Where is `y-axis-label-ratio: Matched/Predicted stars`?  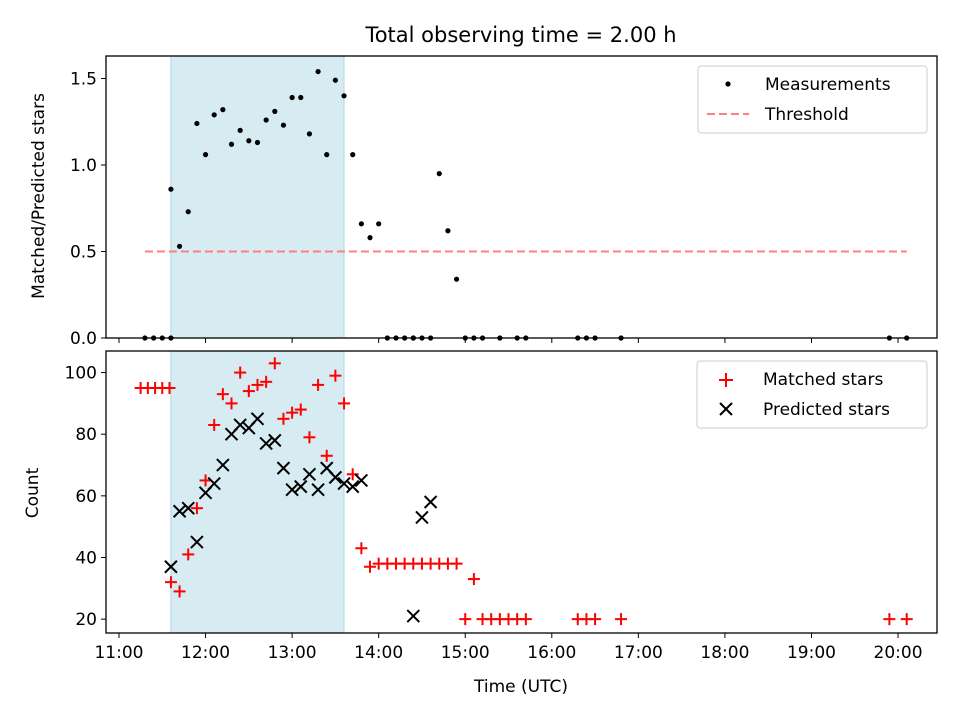 y-axis-label-ratio: Matched/Predicted stars is located at coordinates (39, 196).